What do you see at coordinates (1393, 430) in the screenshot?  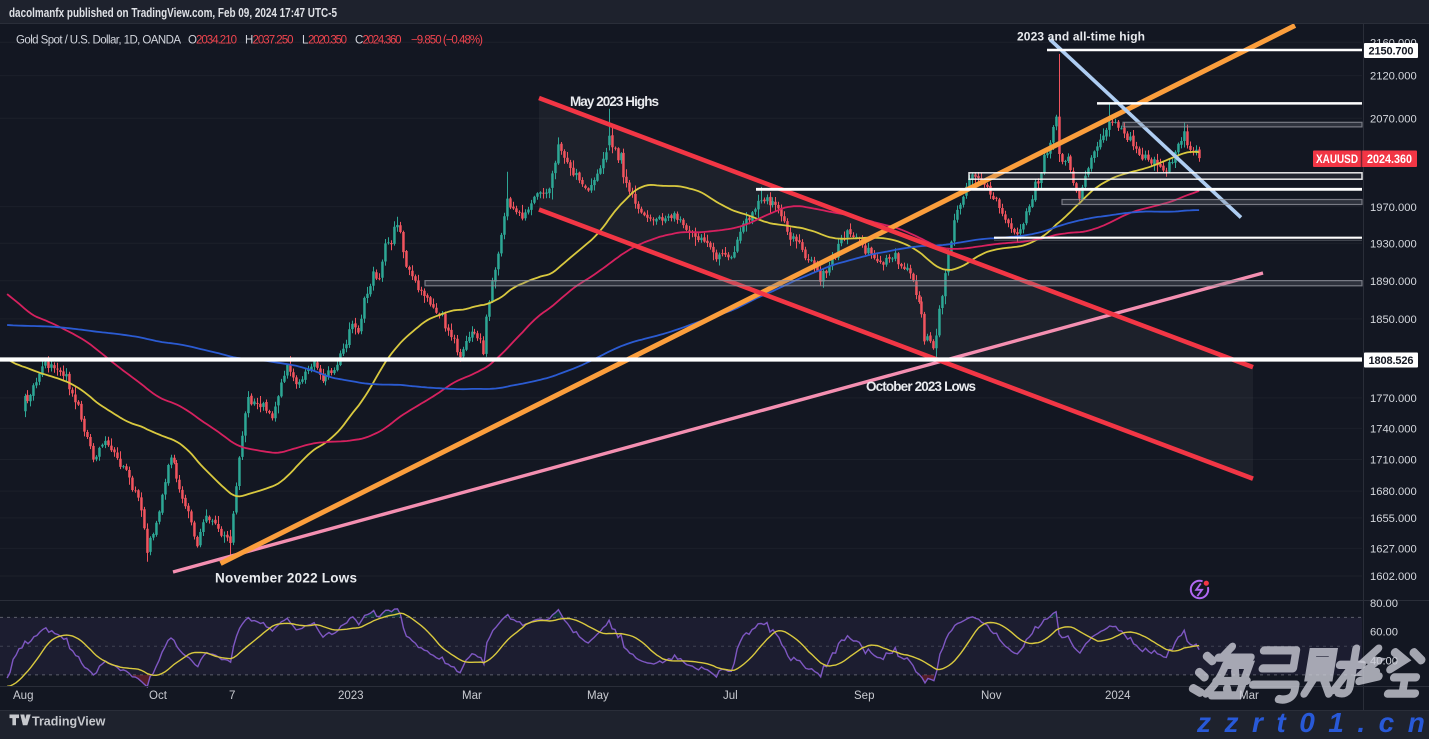 I see `svg-text: 1740.000` at bounding box center [1393, 430].